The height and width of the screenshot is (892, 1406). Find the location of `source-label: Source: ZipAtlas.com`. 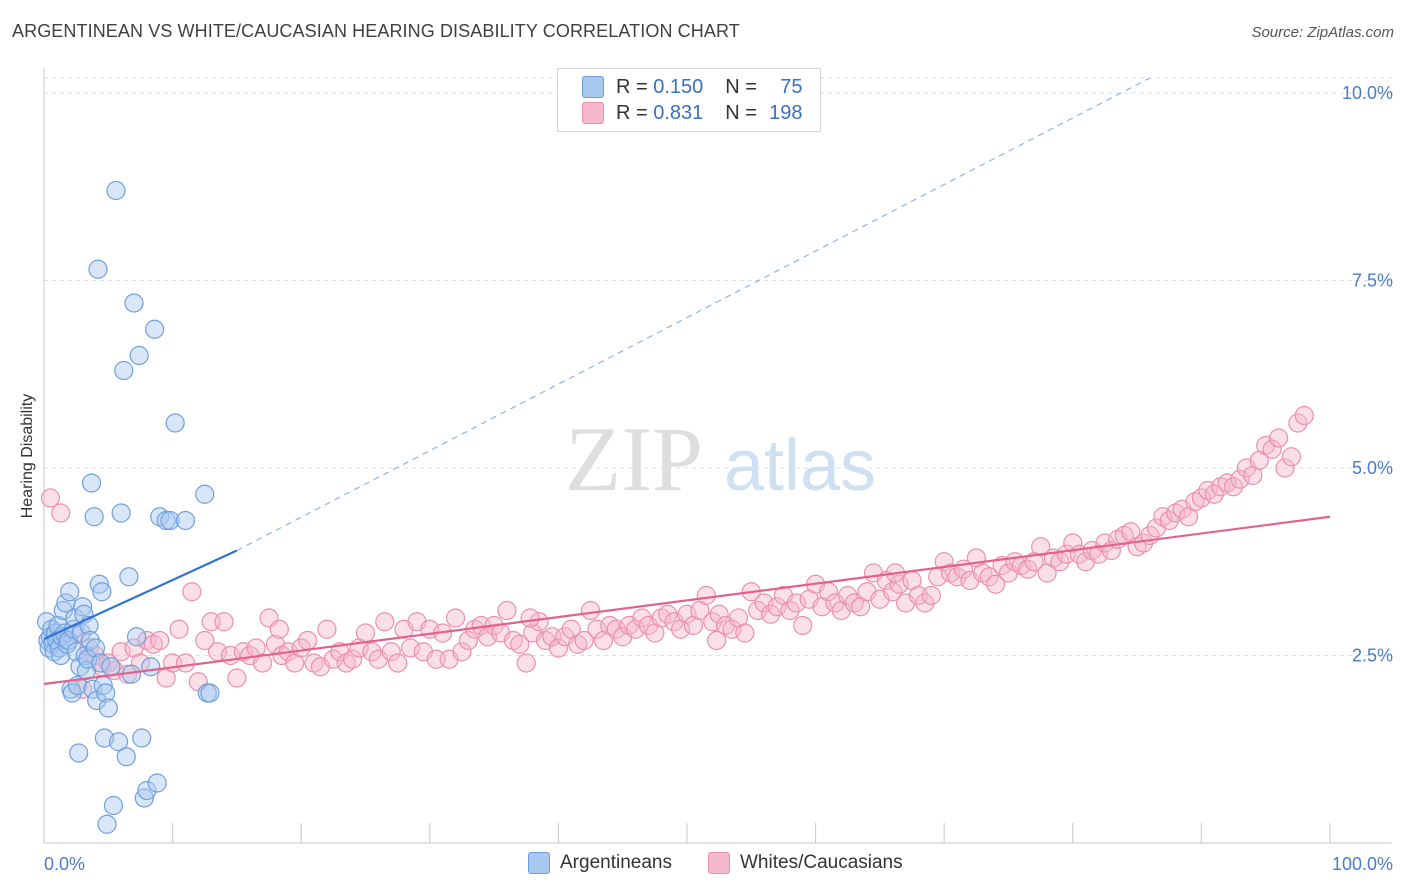

source-label: Source: ZipAtlas.com is located at coordinates (1322, 32).